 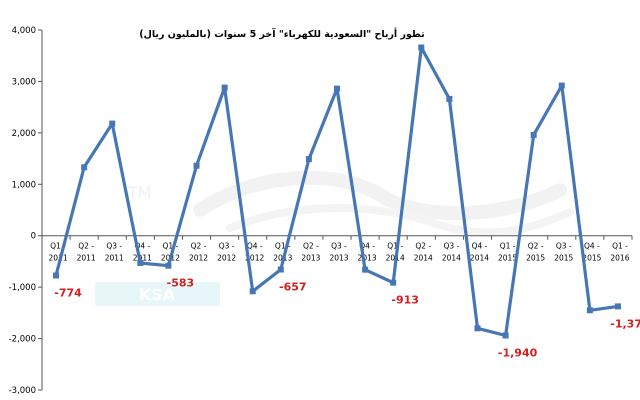 I want to click on y-axis-ticks: 4,000 3,000 2,000 1,000 0 -1,000 -2,000 -3,000, so click(x=25, y=211).